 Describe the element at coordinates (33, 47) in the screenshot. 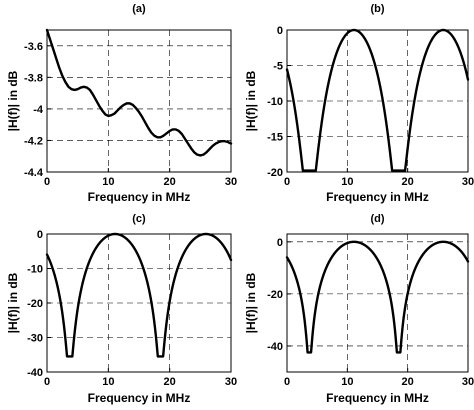

I see `y-tick-label: -3.6` at that location.